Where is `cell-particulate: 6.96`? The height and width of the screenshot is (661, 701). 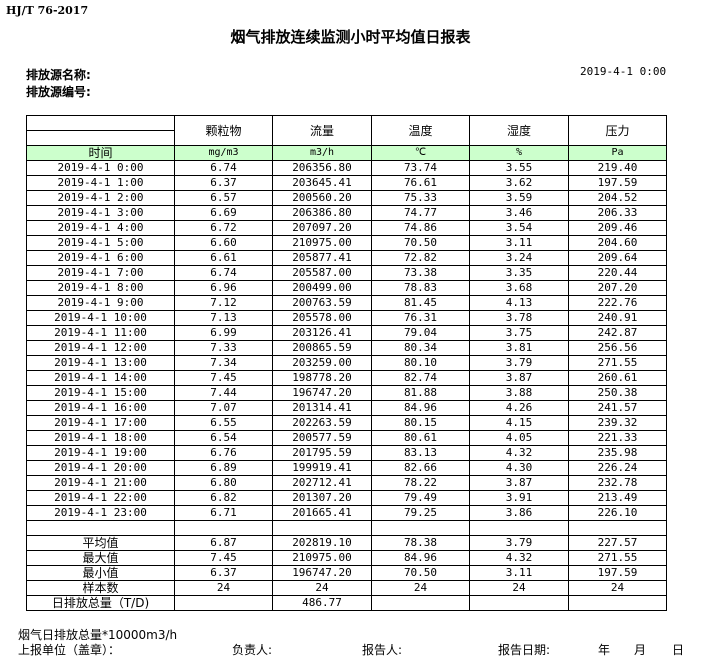
cell-particulate: 6.96 is located at coordinates (223, 288).